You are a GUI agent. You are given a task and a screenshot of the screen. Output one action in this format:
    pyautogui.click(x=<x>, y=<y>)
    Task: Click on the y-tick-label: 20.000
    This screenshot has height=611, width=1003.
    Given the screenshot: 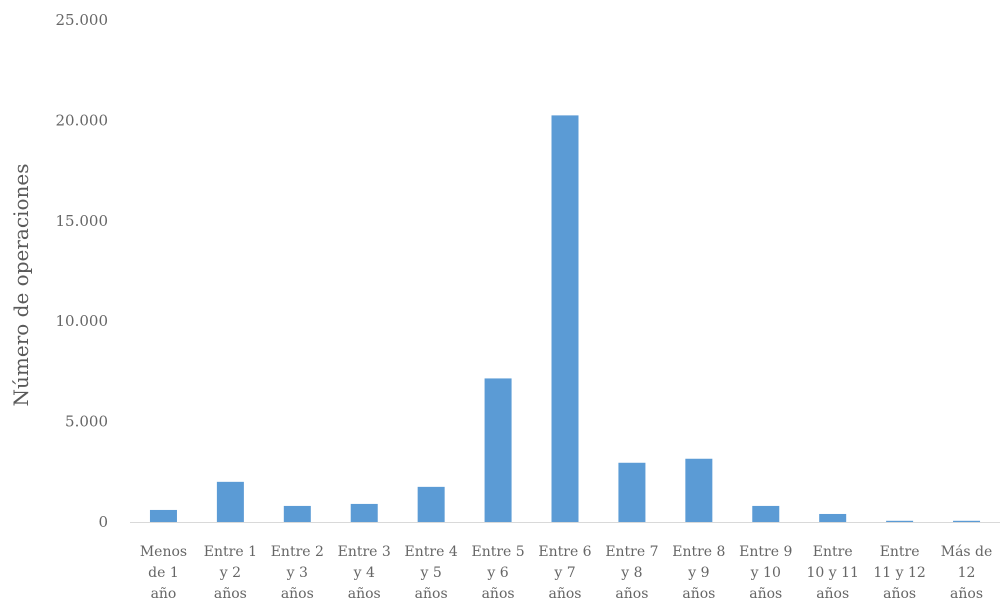 What is the action you would take?
    pyautogui.click(x=82, y=120)
    